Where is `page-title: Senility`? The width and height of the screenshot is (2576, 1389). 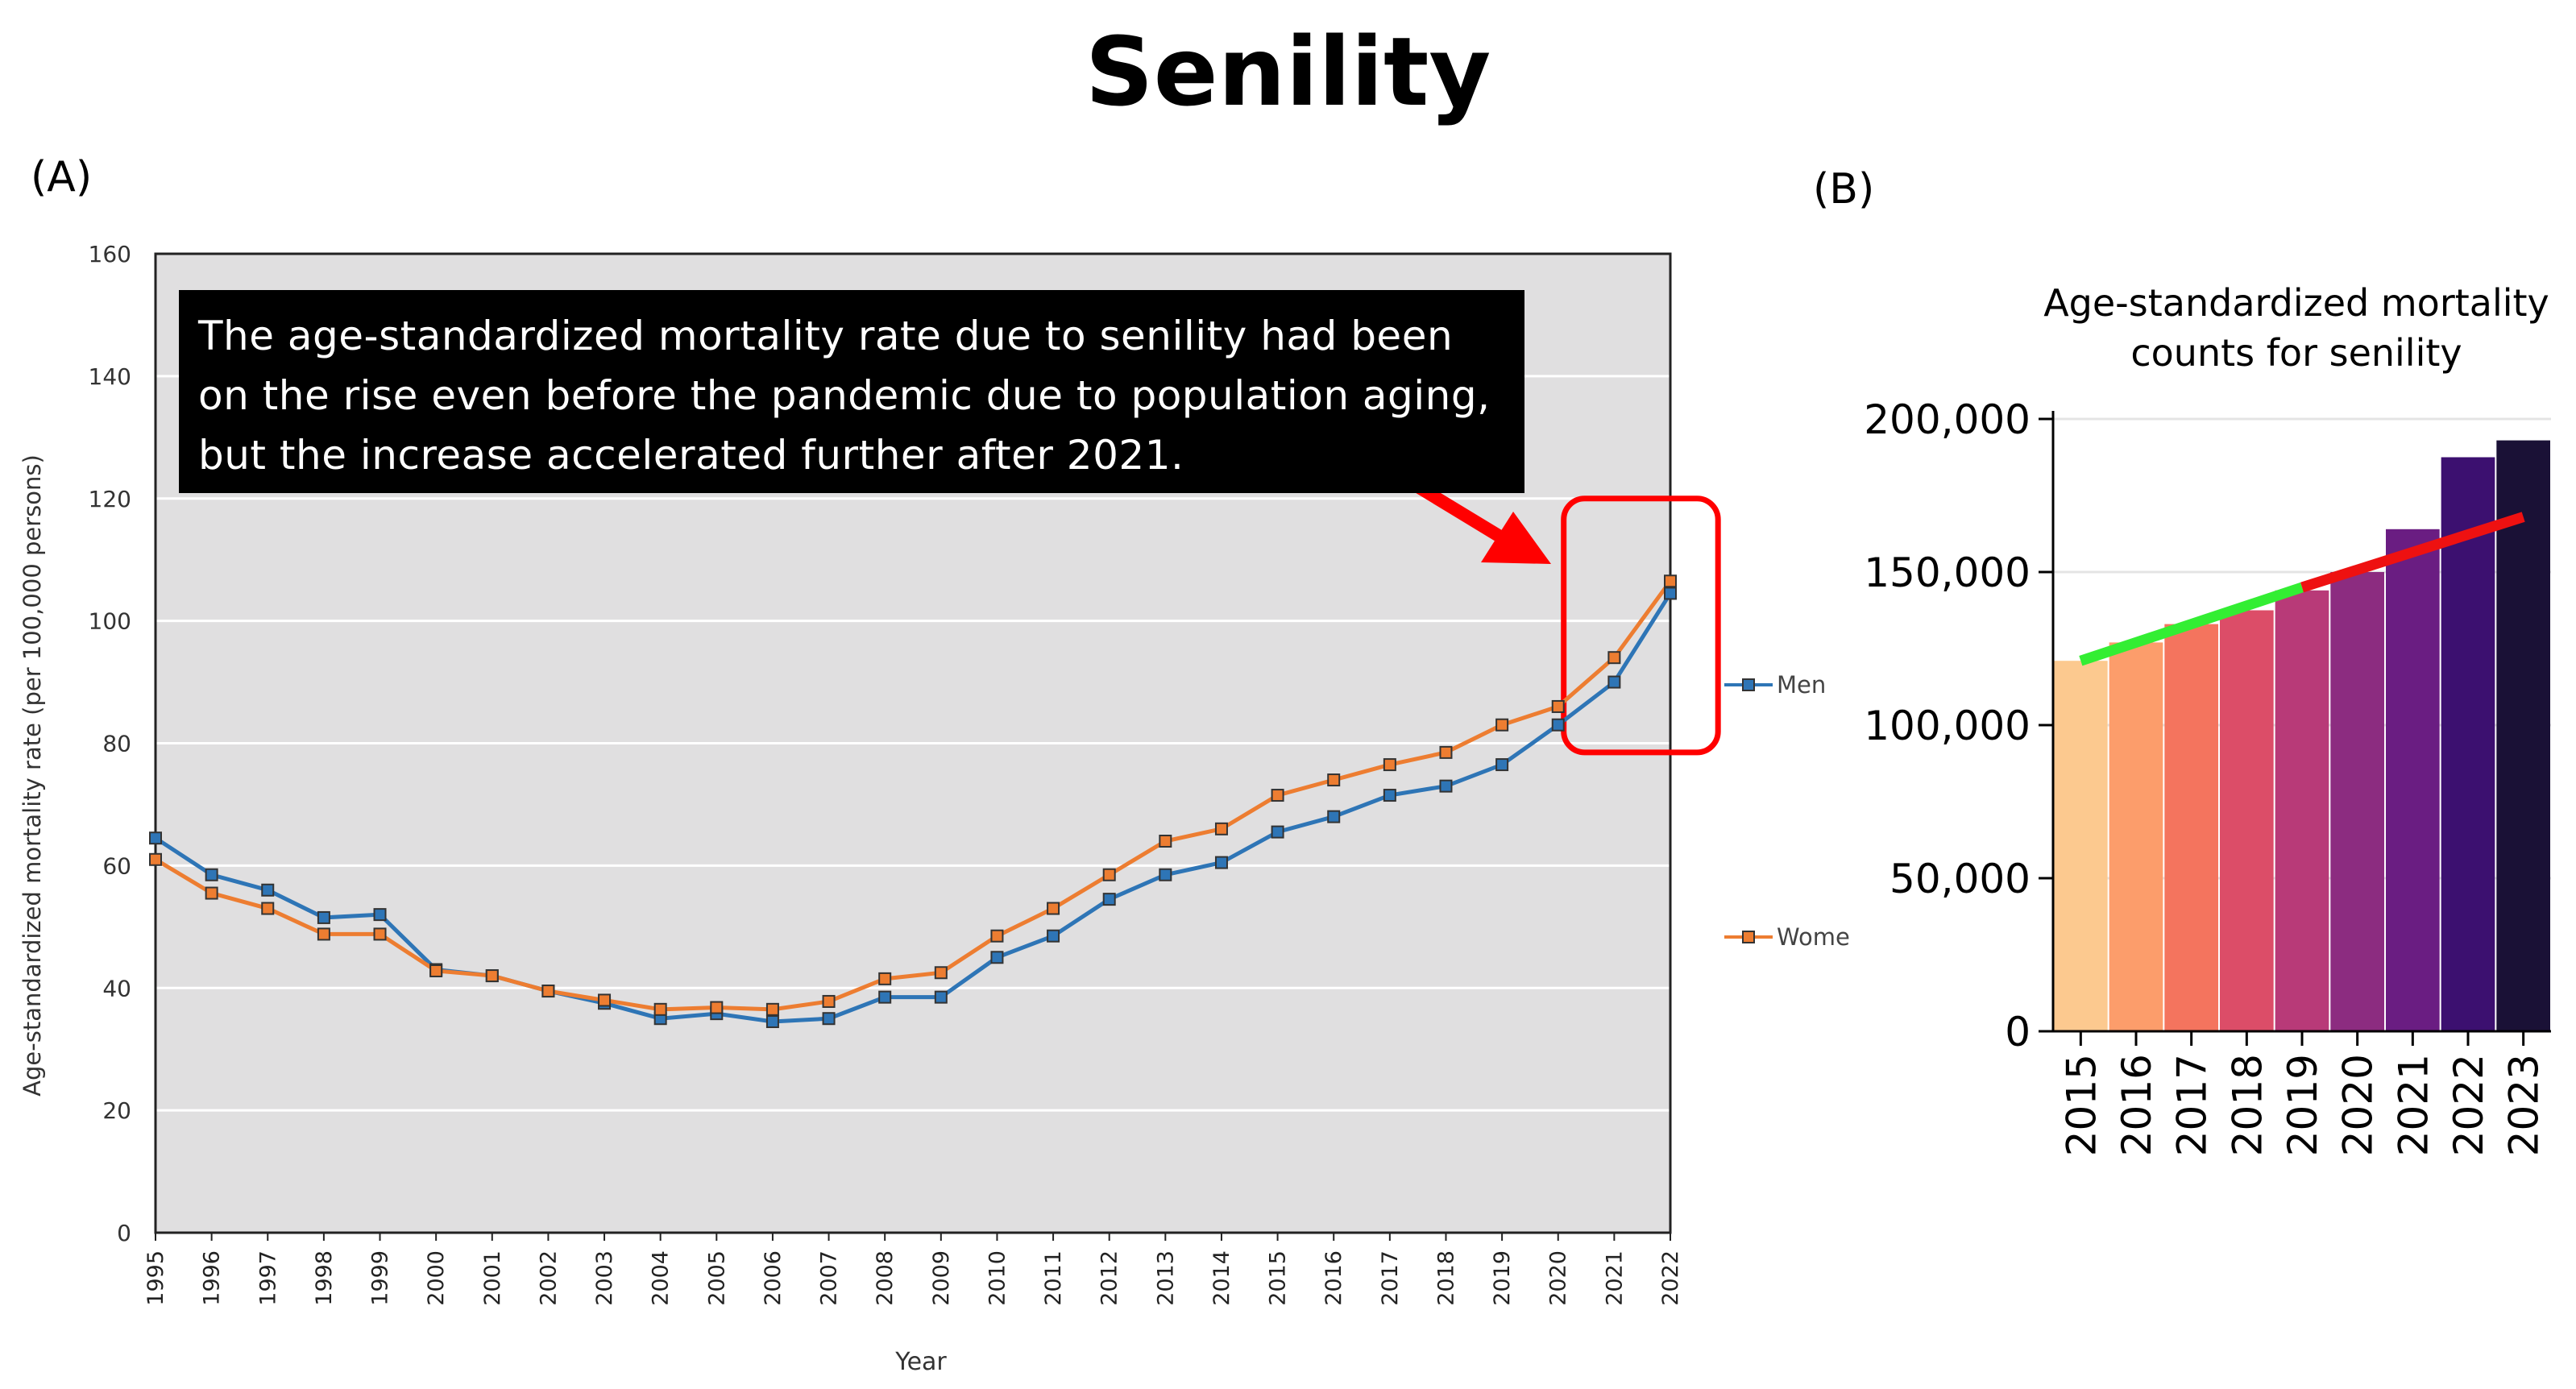
page-title: Senility is located at coordinates (1288, 71).